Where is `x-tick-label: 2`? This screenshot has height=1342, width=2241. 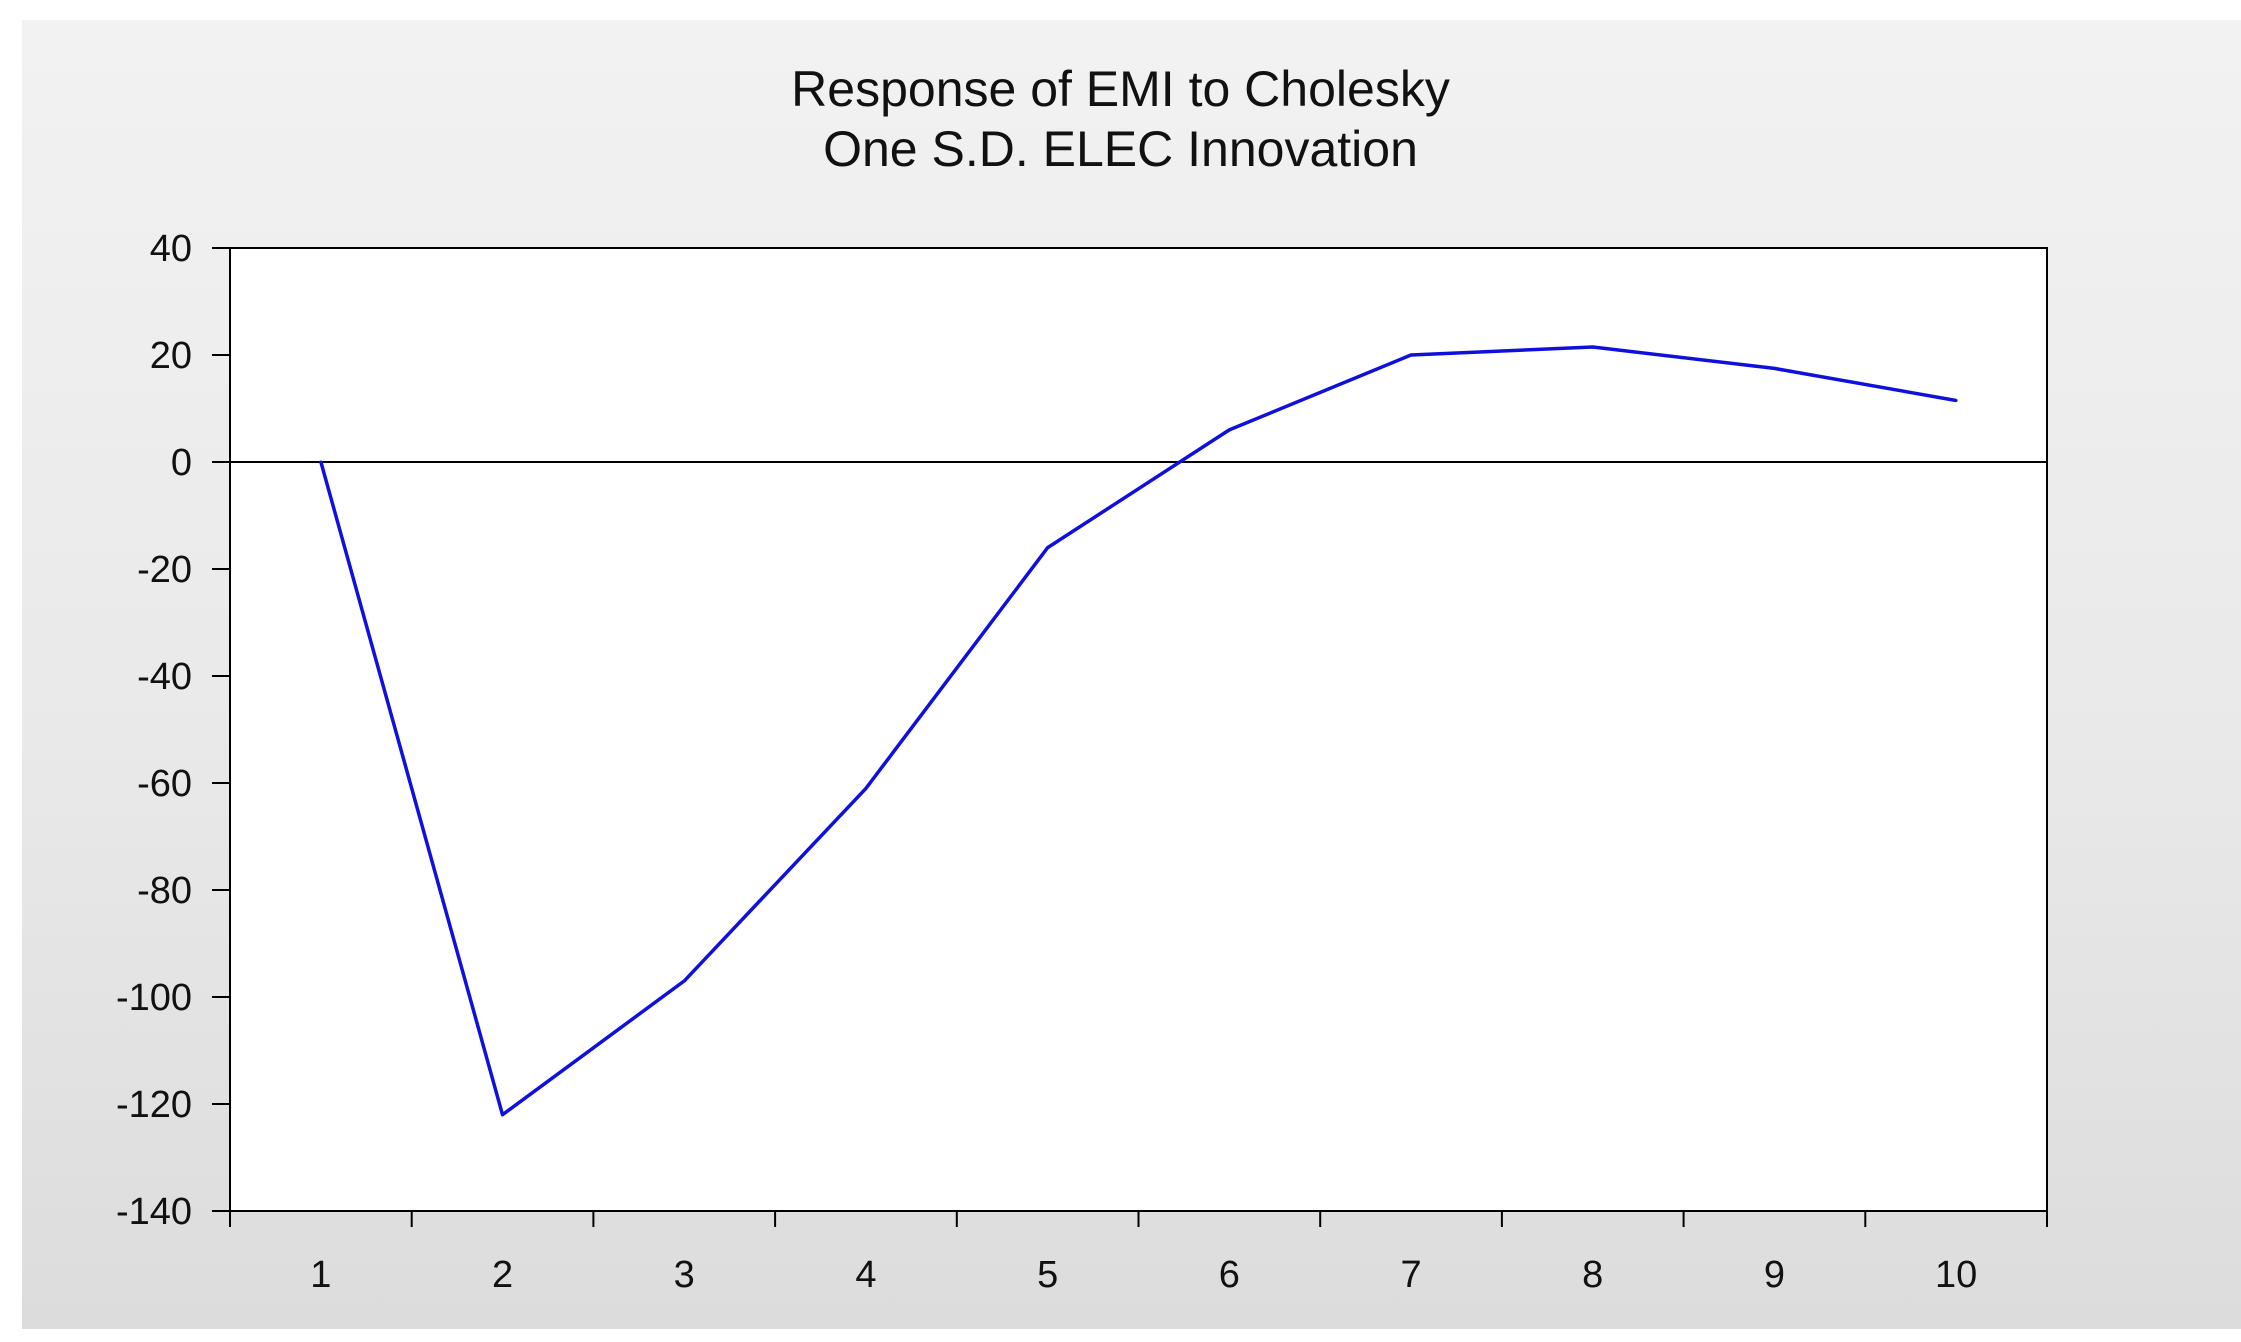
x-tick-label: 2 is located at coordinates (502, 1275).